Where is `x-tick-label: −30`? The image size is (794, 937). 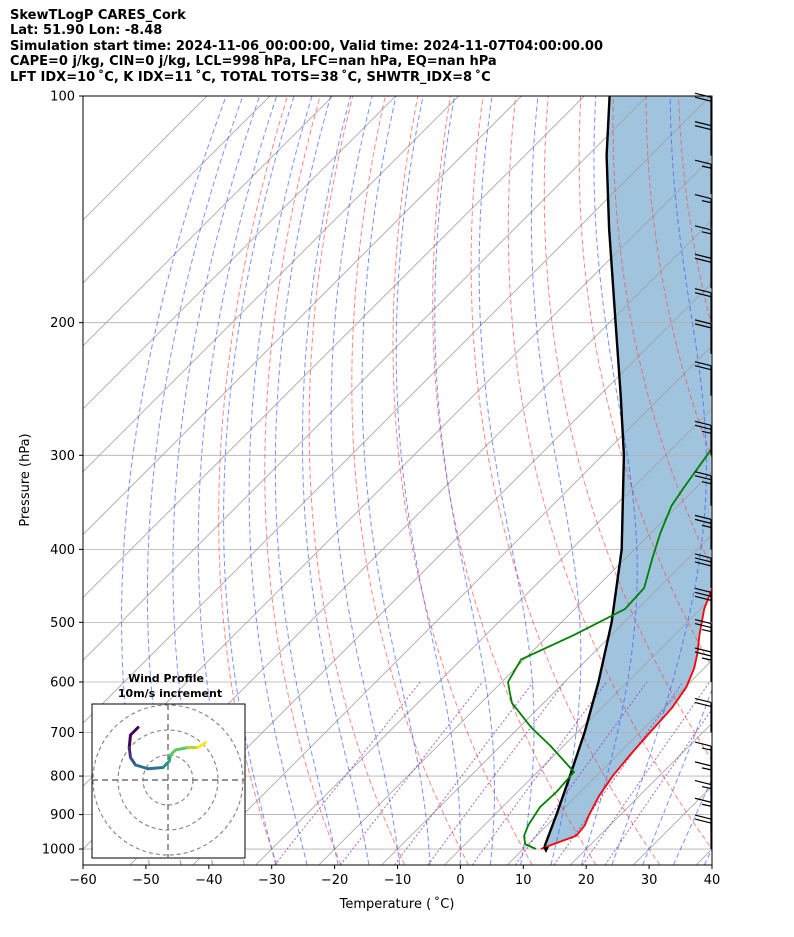 x-tick-label: −30 is located at coordinates (271, 880).